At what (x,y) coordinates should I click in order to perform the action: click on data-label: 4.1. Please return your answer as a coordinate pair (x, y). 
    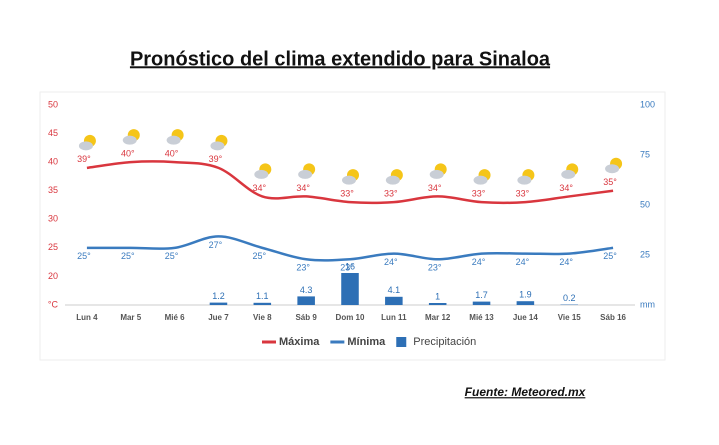
    Looking at the image, I should click on (394, 290).